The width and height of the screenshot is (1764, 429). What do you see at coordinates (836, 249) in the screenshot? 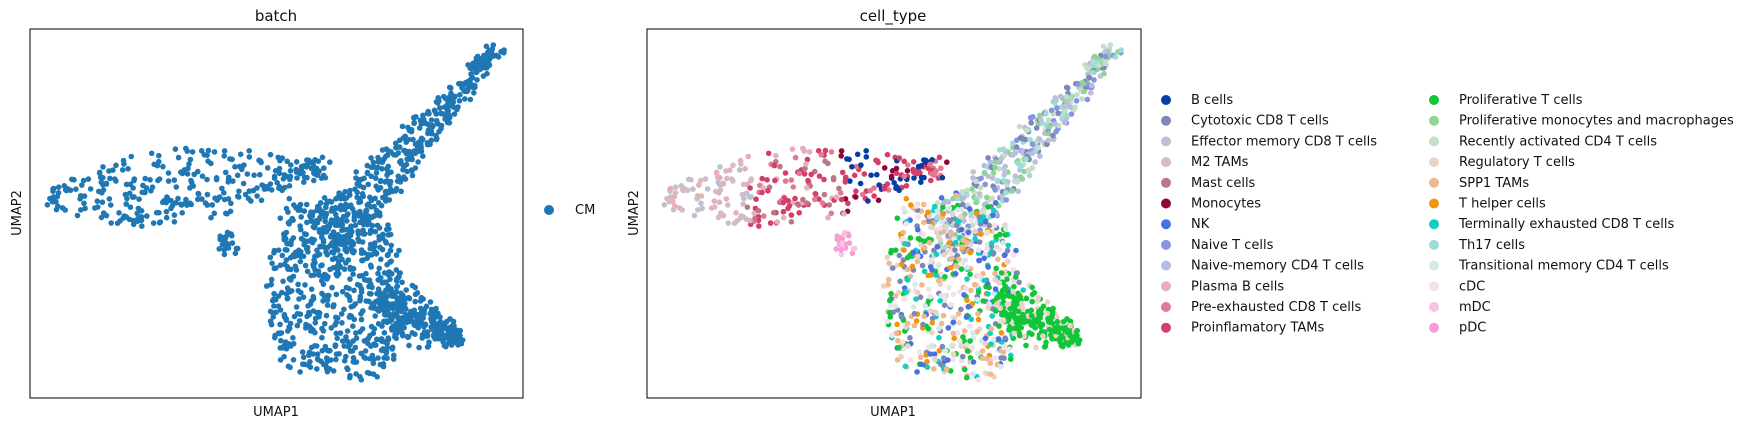
I see `cell-type-point-pdc` at bounding box center [836, 249].